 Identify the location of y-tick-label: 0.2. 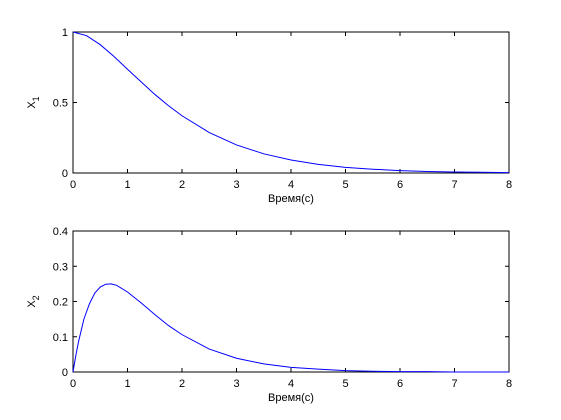
(60, 303).